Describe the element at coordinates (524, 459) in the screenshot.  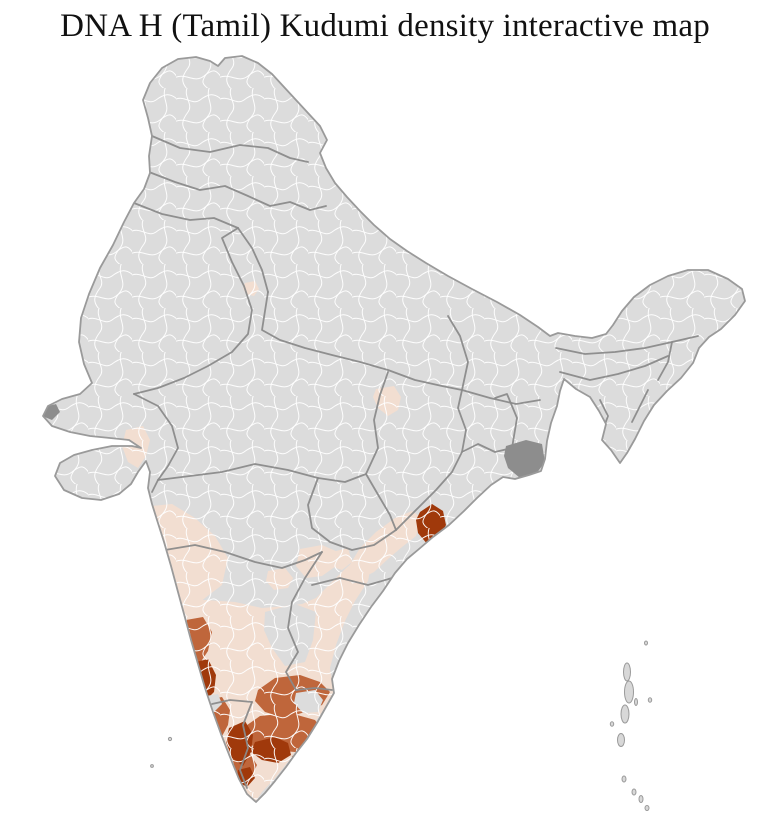
I see `sundarbans-delta` at that location.